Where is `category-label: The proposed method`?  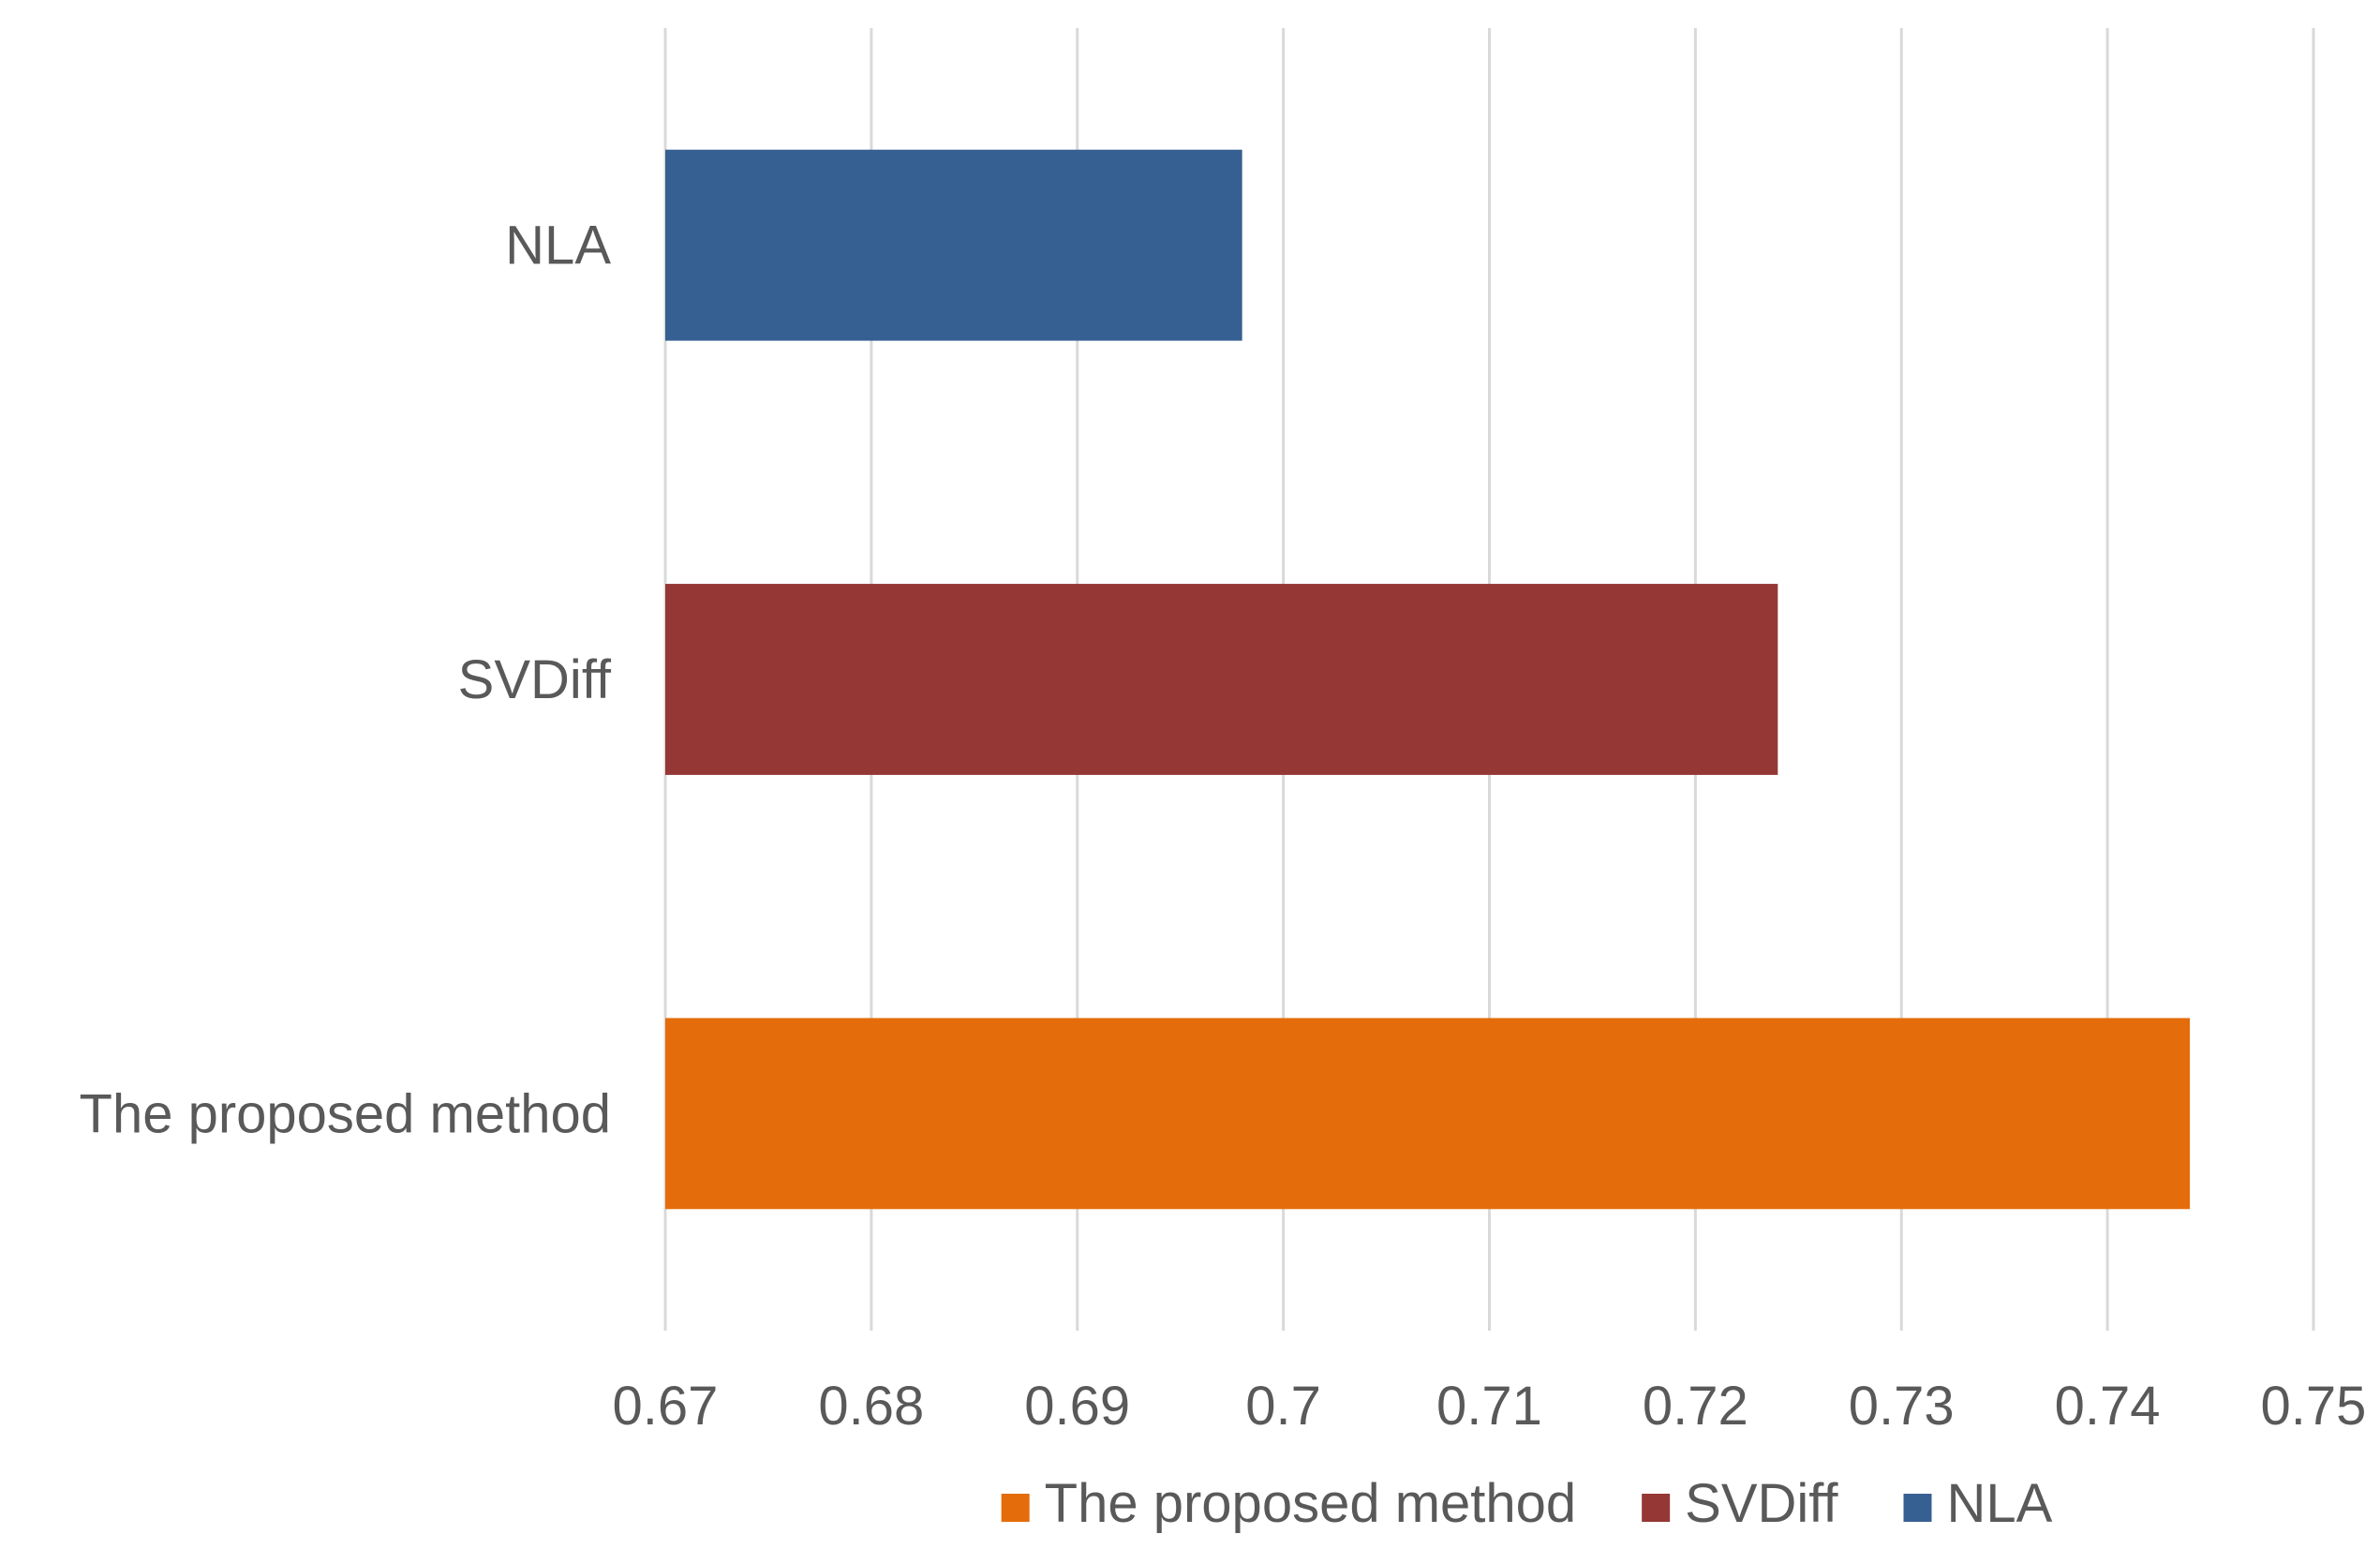
category-label: The proposed method is located at coordinates (345, 1113).